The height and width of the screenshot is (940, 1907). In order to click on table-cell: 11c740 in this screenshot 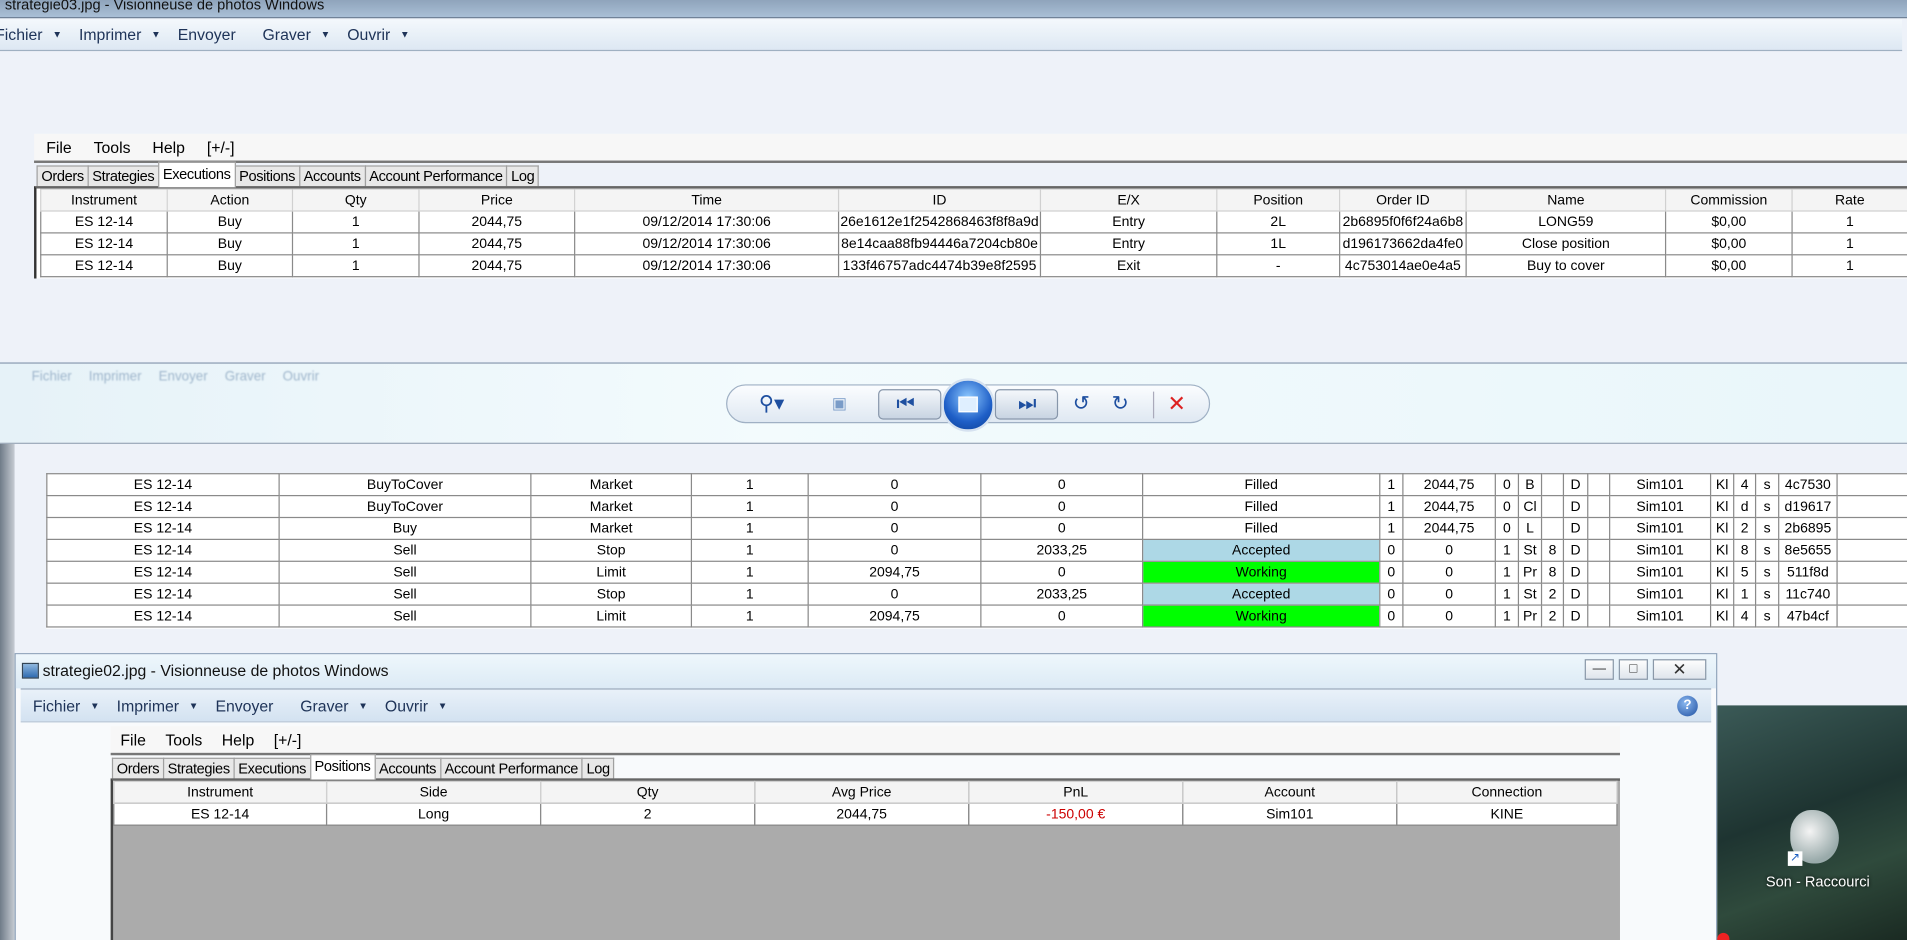, I will do `click(1808, 594)`.